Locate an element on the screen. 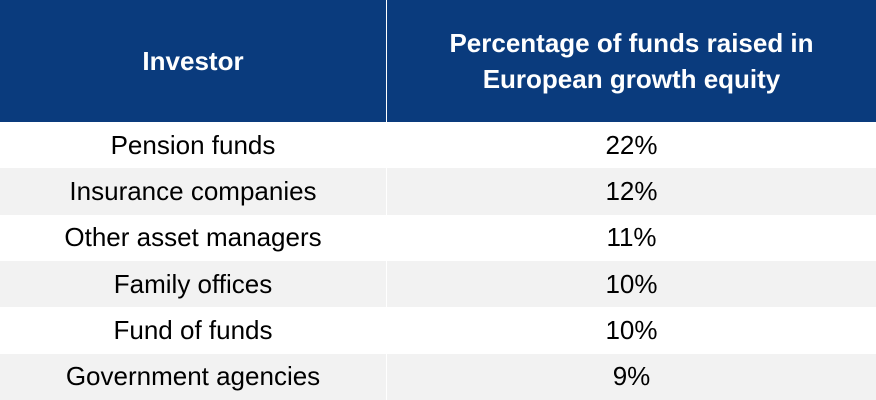 This screenshot has height=400, width=876. investor-cell: Pension funds is located at coordinates (193, 145).